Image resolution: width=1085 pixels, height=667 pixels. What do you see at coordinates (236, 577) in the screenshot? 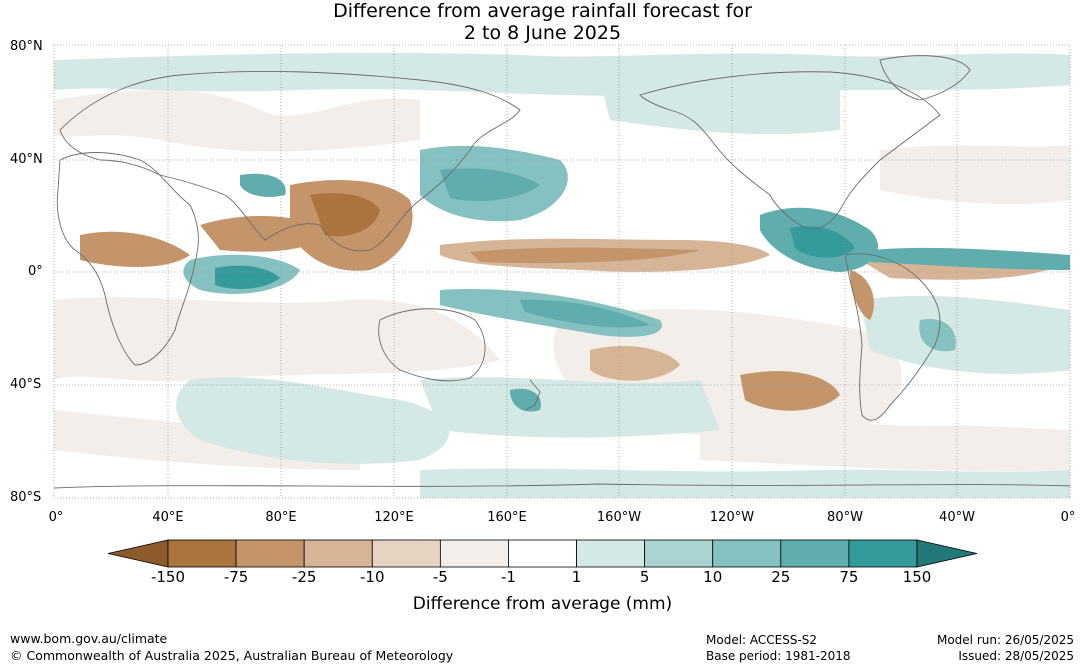
I see `colorbar-tick-label: -75` at bounding box center [236, 577].